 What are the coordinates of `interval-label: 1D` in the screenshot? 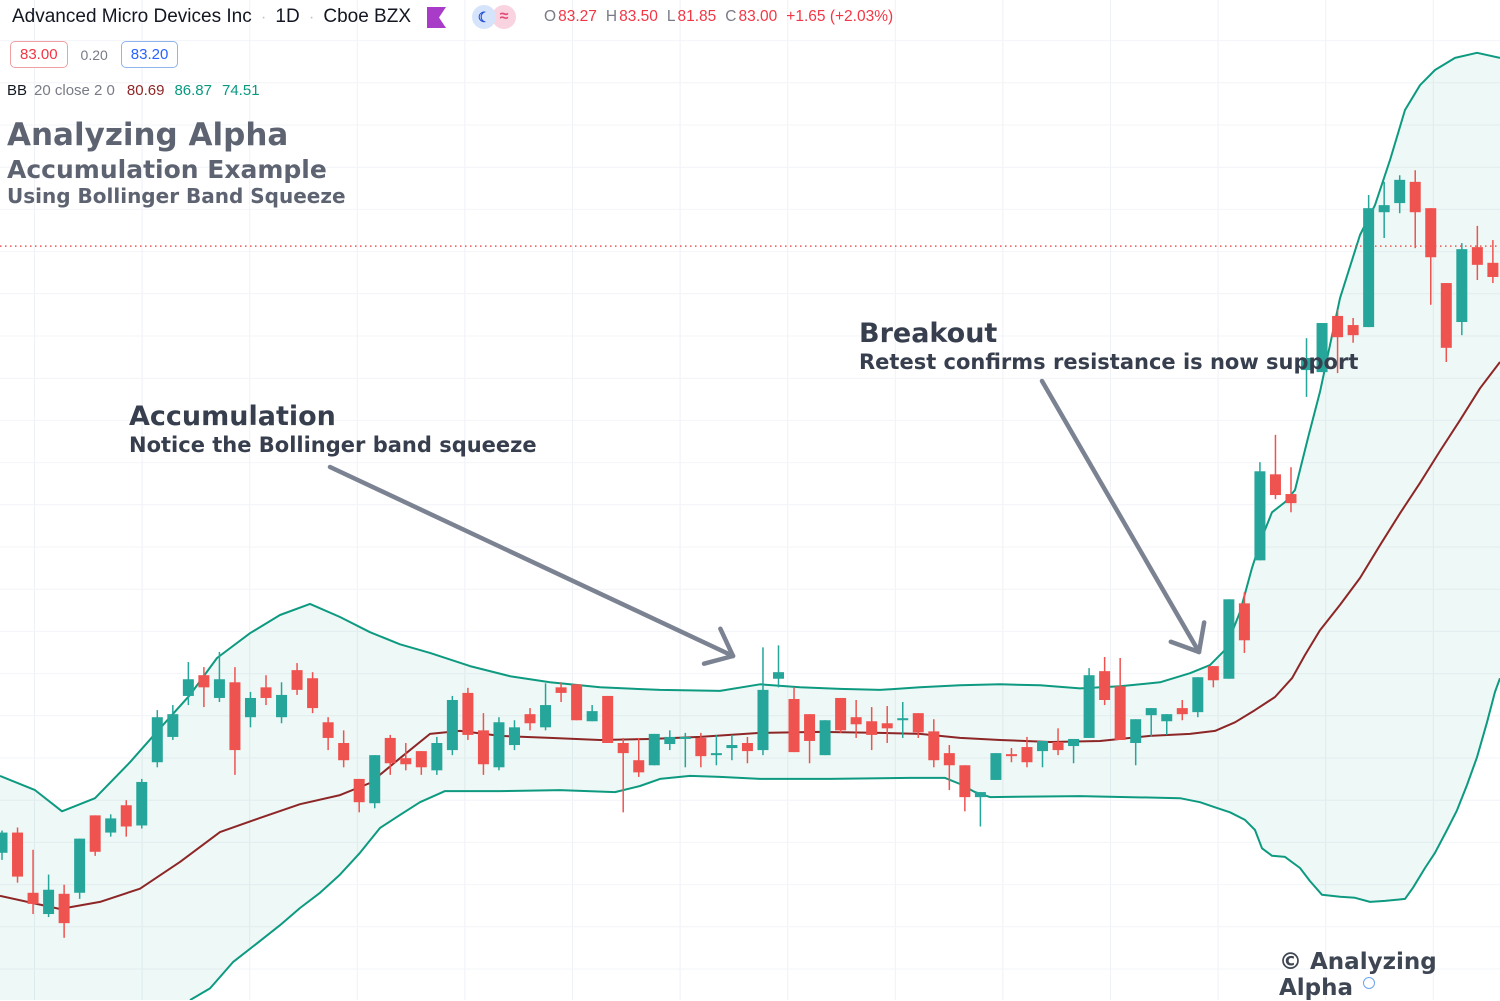 It's located at (287, 16).